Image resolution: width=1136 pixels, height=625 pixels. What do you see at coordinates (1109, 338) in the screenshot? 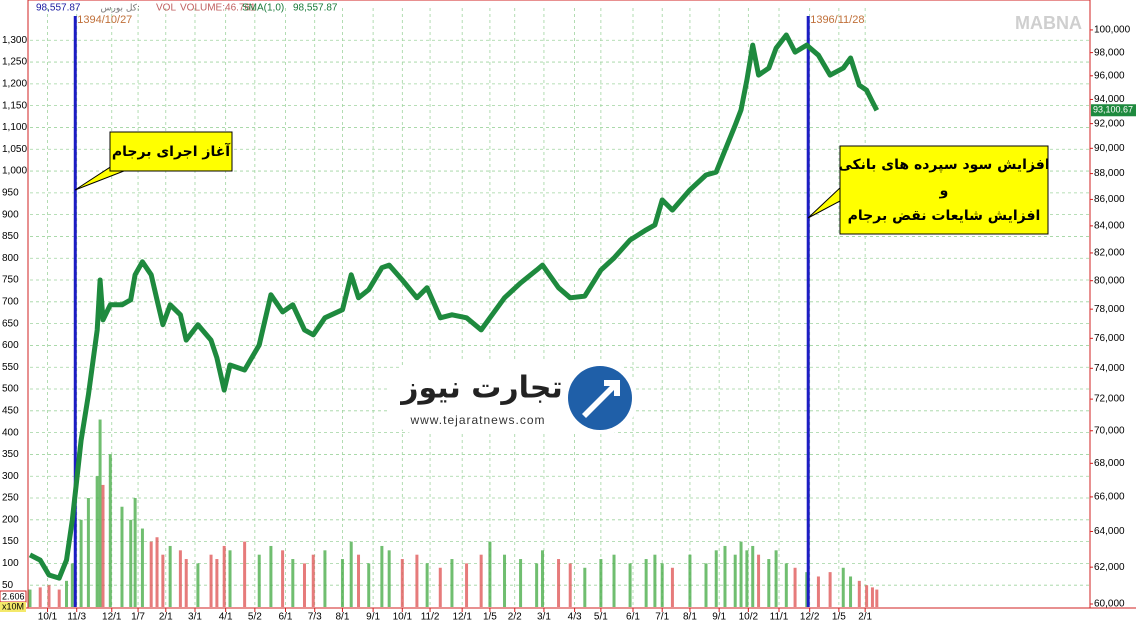
I see `y2-tick-label: 76,000` at bounding box center [1109, 338].